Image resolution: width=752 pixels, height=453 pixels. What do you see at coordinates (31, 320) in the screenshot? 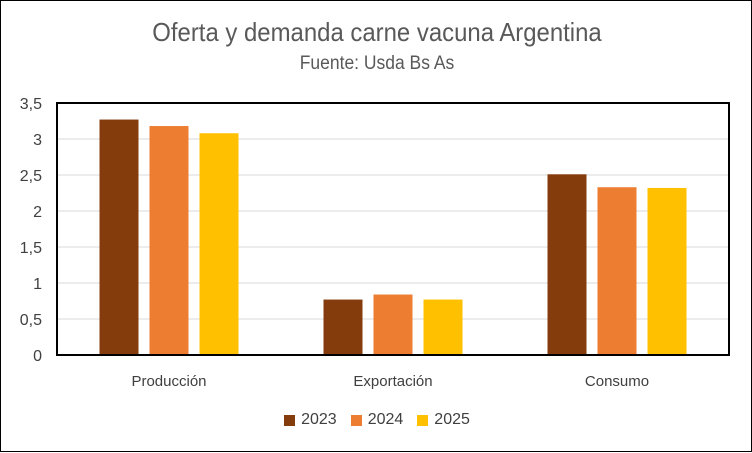
I see `y-tick-label: 0,5` at bounding box center [31, 320].